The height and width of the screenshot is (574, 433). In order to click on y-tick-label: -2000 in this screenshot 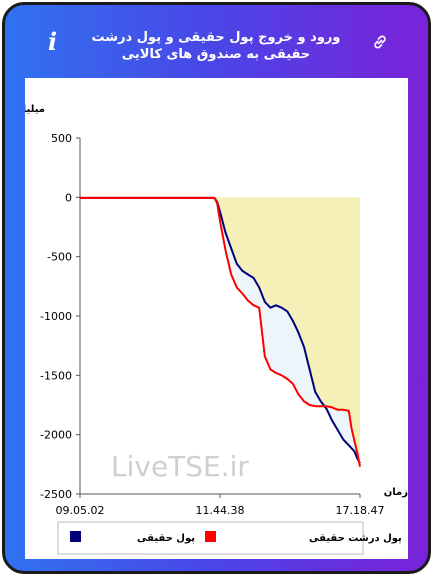, I will do `click(56, 435)`.